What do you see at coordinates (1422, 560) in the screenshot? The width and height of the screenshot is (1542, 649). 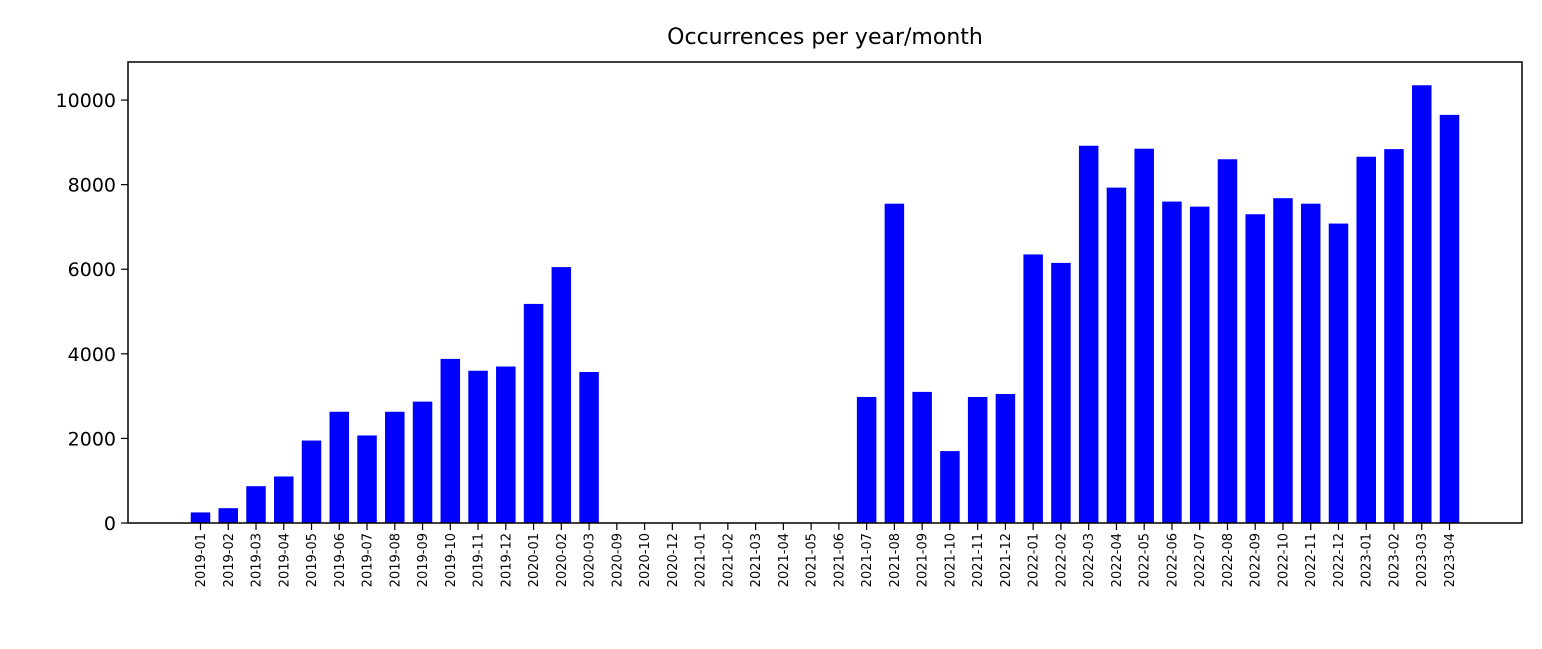 I see `x-tick-label: 2023-03` at bounding box center [1422, 560].